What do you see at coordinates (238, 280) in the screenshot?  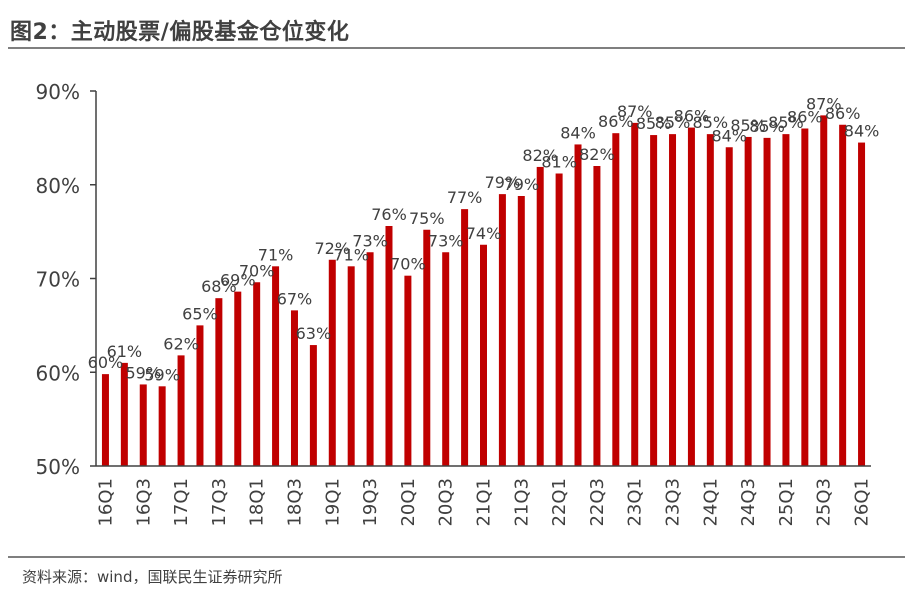 I see `data-label-17Q4: 69%` at bounding box center [238, 280].